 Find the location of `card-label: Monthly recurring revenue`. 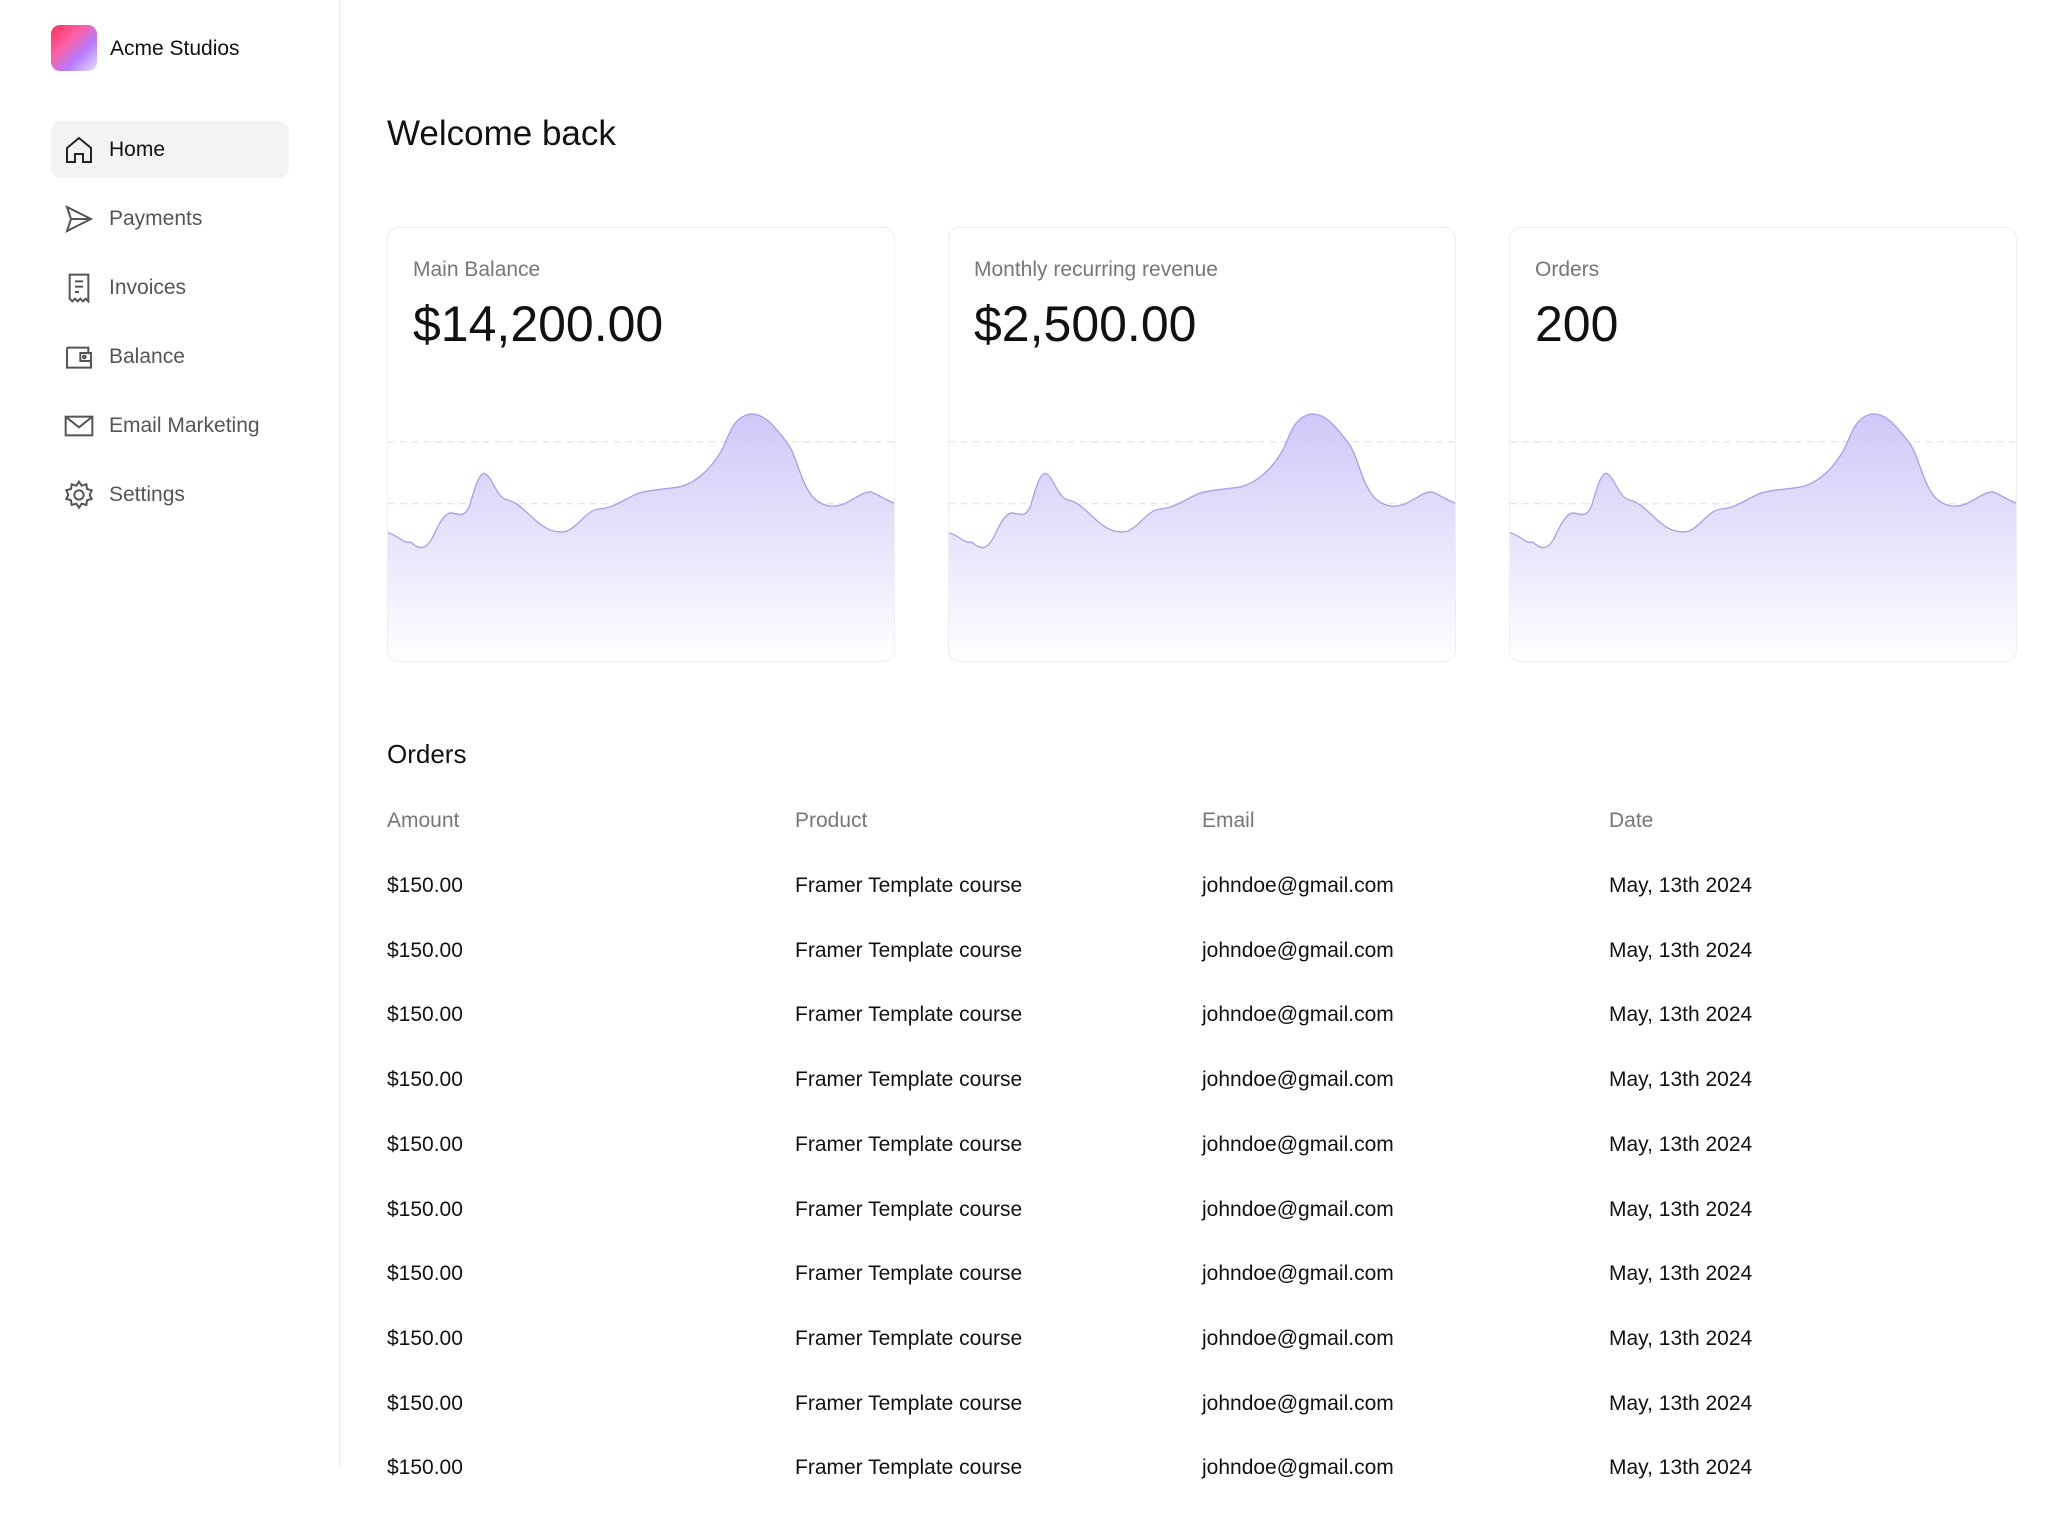

card-label: Monthly recurring revenue is located at coordinates (1096, 269).